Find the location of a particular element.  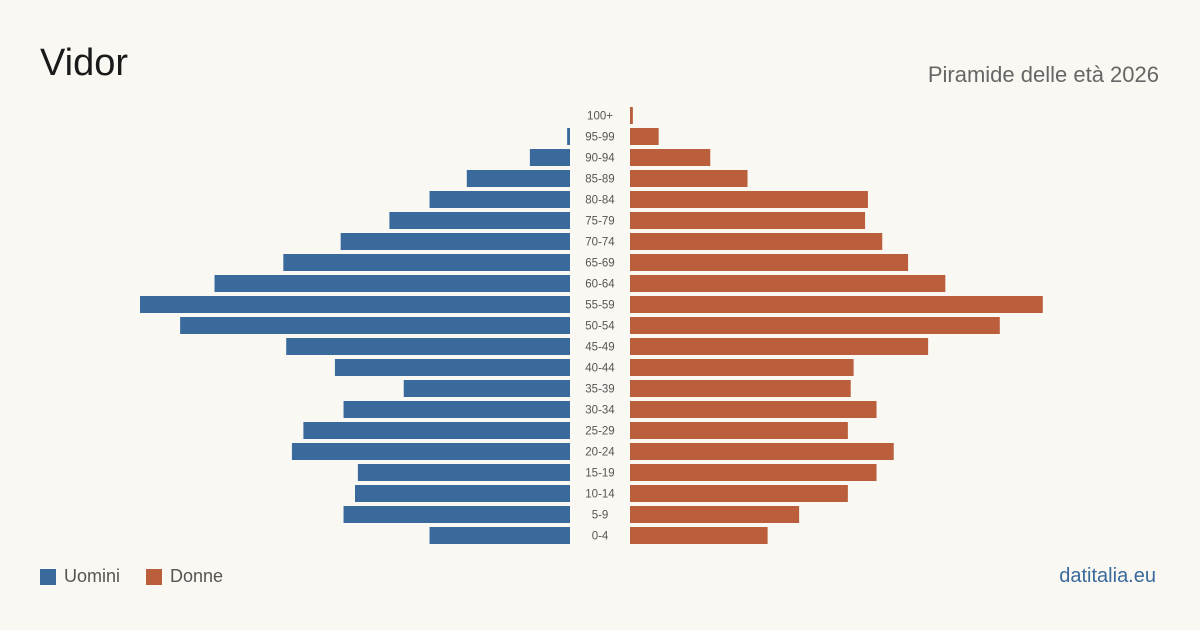

age-label-95-99: 95-99 is located at coordinates (599, 138).